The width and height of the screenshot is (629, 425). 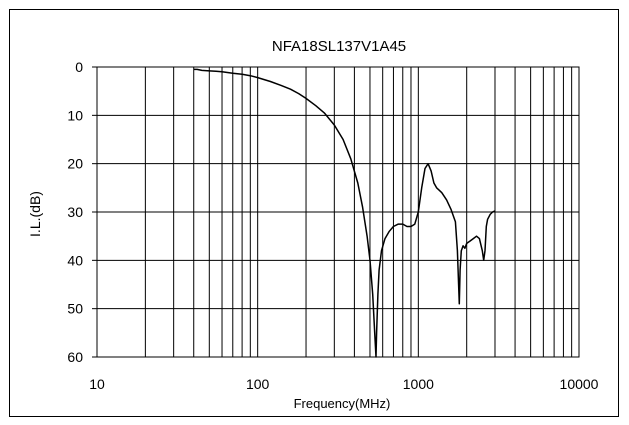 What do you see at coordinates (75, 212) in the screenshot?
I see `y-tick-label: 30` at bounding box center [75, 212].